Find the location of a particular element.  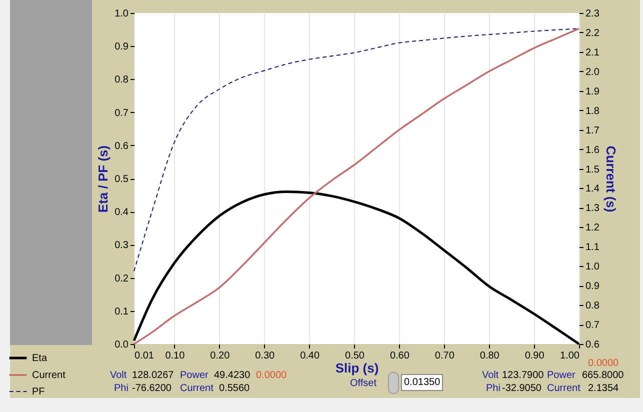

y-tick-label: 0.9 is located at coordinates (121, 47).